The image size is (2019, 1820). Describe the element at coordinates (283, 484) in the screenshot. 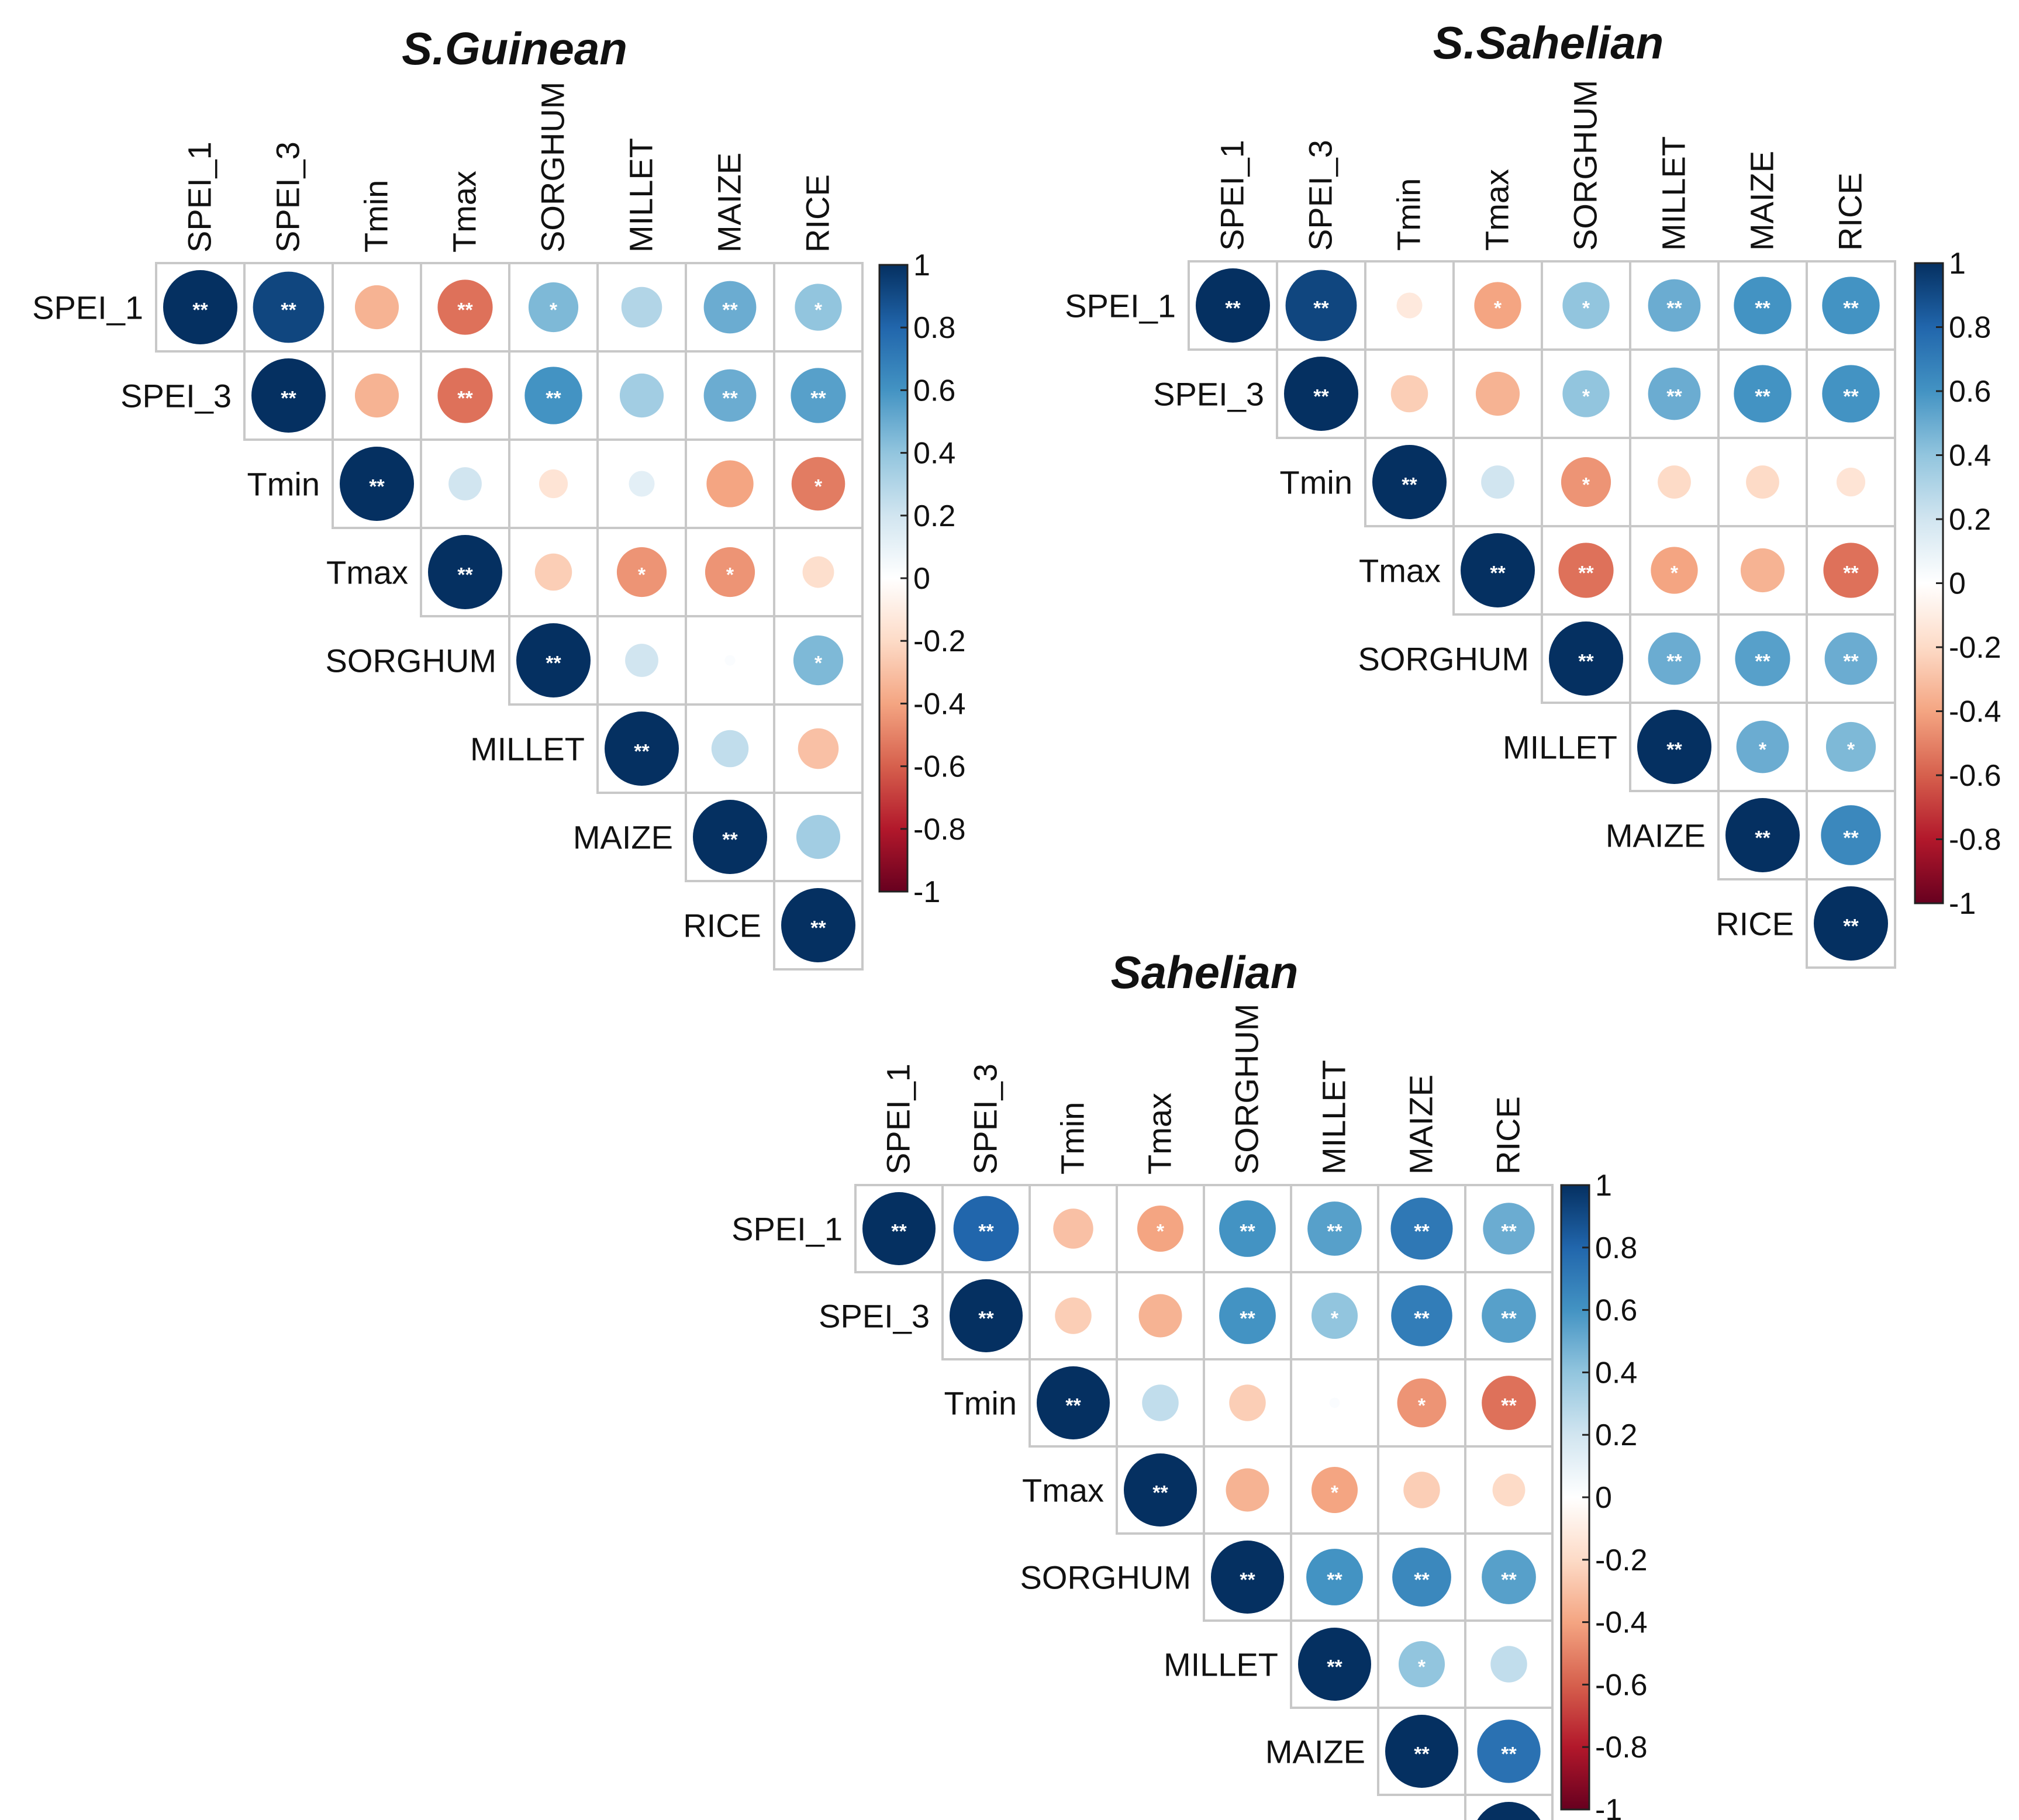

I see `row-label-tmin: Tmin` at that location.